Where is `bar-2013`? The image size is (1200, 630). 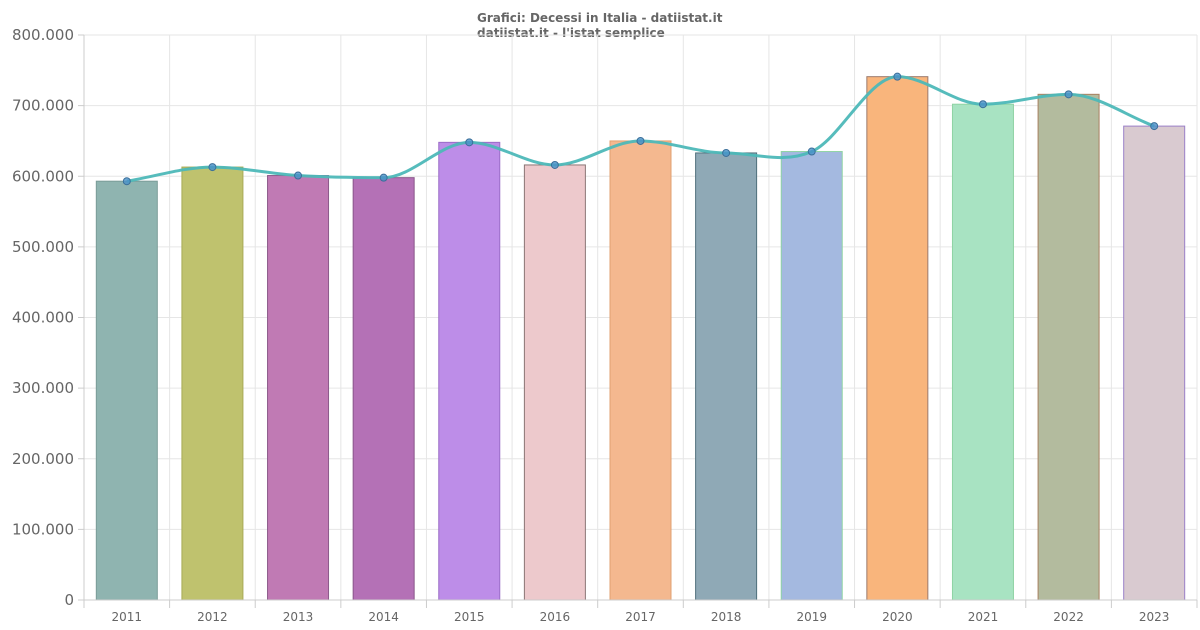
bar-2013 is located at coordinates (298, 388).